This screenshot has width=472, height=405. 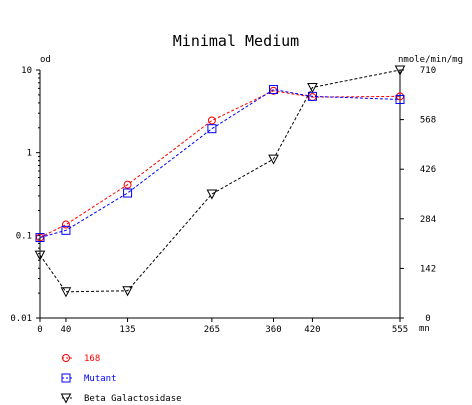 What do you see at coordinates (24, 236) in the screenshot?
I see `y-left-tick-label: 0.1` at bounding box center [24, 236].